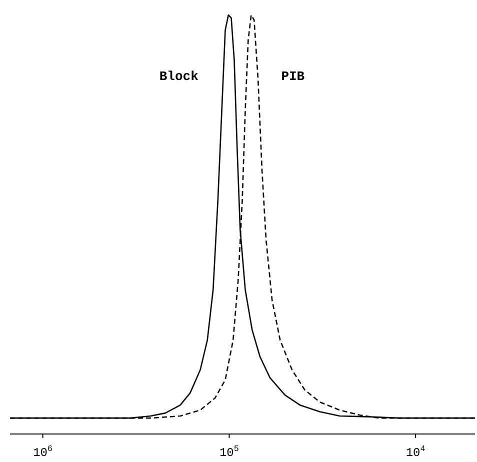 Image resolution: width=477 pixels, height=462 pixels. Describe the element at coordinates (416, 452) in the screenshot. I see `x-tick-label: 10$^{4}$` at that location.